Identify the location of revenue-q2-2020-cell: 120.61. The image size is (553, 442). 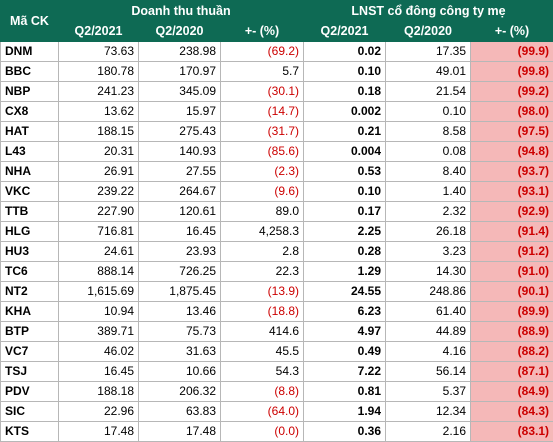
(180, 212).